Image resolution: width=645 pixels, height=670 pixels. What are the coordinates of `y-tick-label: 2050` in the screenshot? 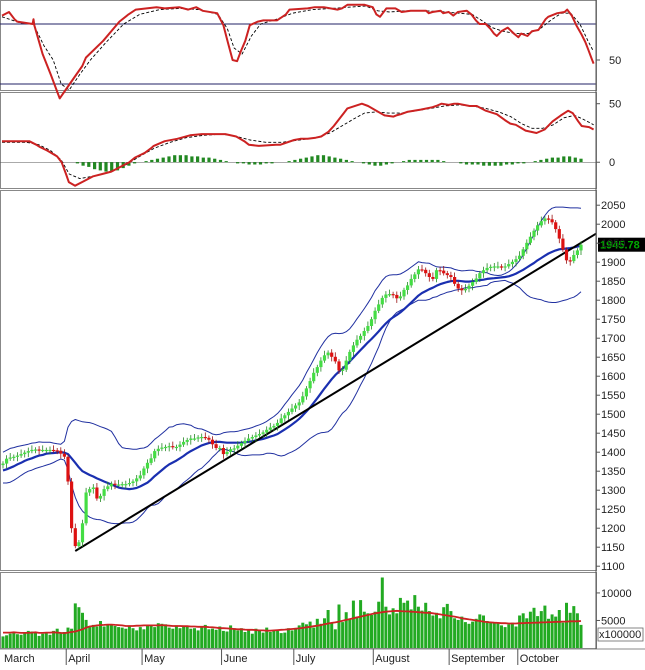 It's located at (613, 206).